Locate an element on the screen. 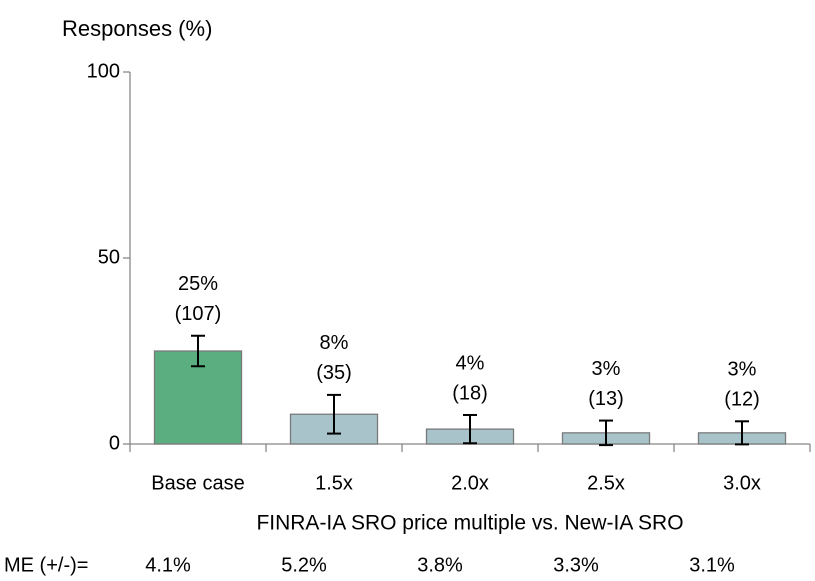 The width and height of the screenshot is (815, 581). y-tick-label: 50 is located at coordinates (109, 257).